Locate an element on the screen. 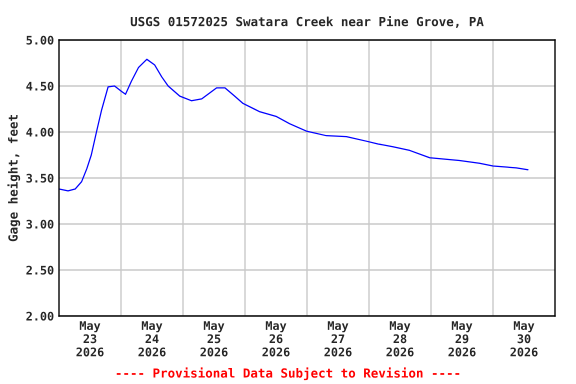 This screenshot has width=576, height=384. y-tick-label: 3.00 is located at coordinates (40, 224).